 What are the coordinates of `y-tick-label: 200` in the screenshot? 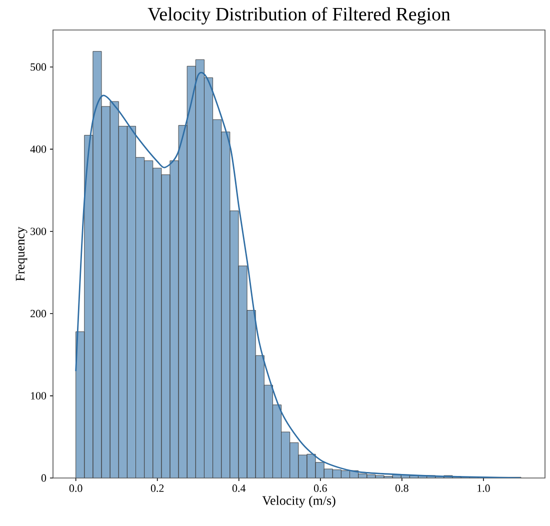 It's located at (38, 314).